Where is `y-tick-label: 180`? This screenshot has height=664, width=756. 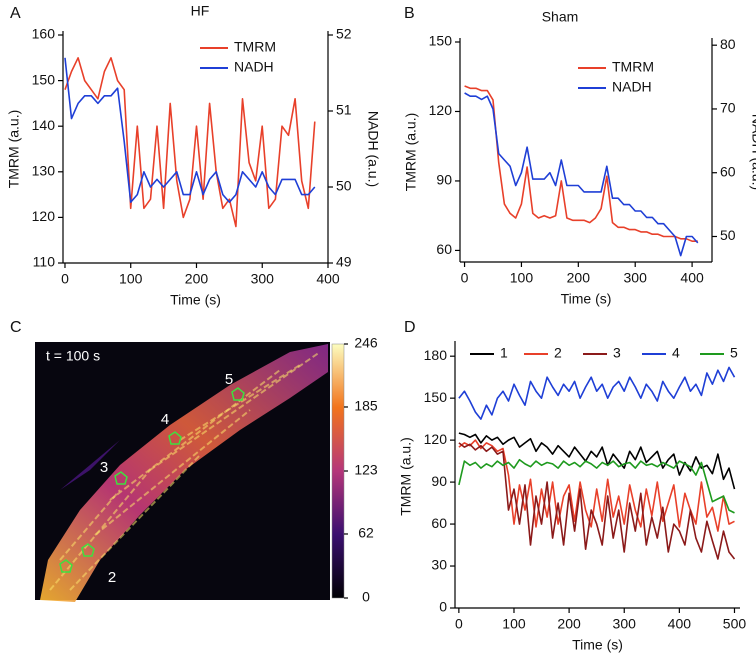 y-tick-label: 180 is located at coordinates (436, 355).